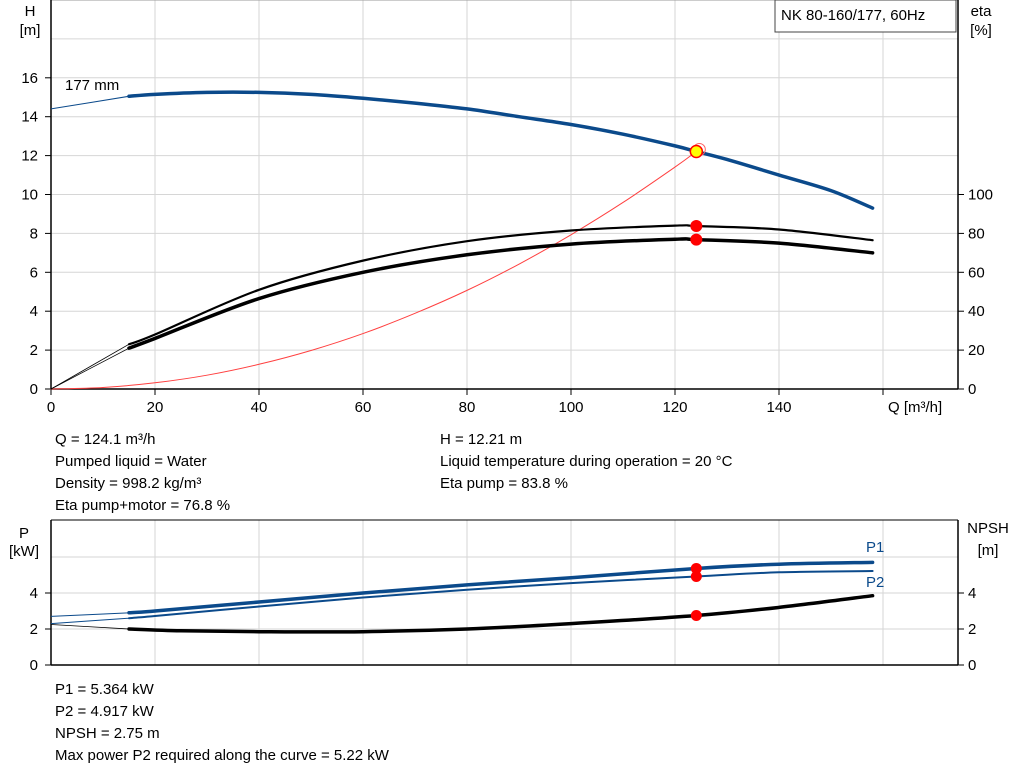 This screenshot has width=1024, height=781. What do you see at coordinates (34, 389) in the screenshot?
I see `y-tick-label: 0` at bounding box center [34, 389].